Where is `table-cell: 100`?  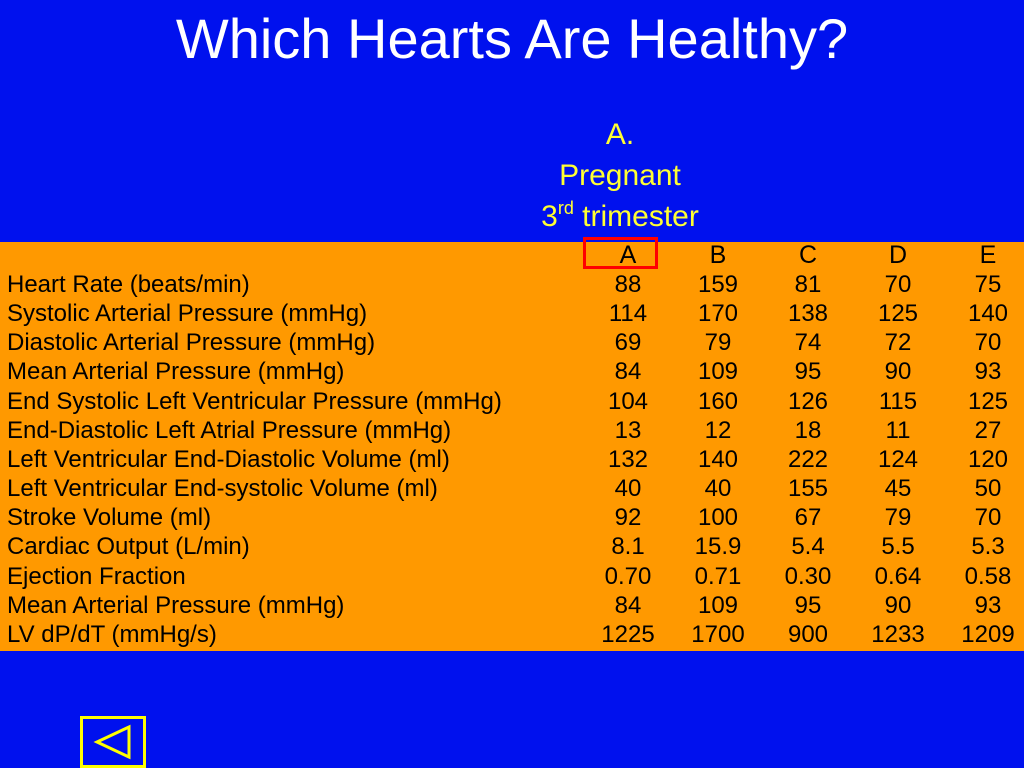
table-cell: 100 is located at coordinates (718, 517).